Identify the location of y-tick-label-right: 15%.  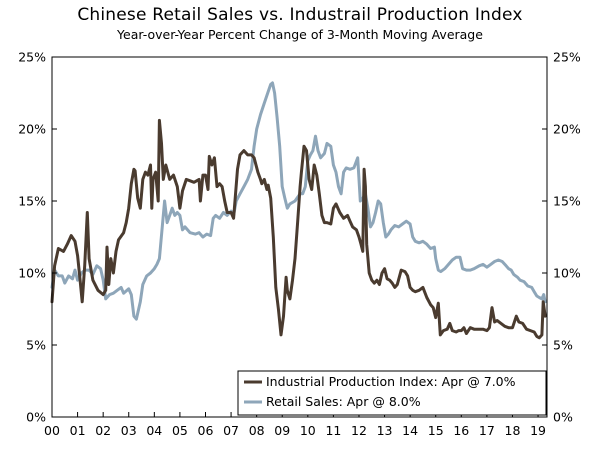
(567, 201).